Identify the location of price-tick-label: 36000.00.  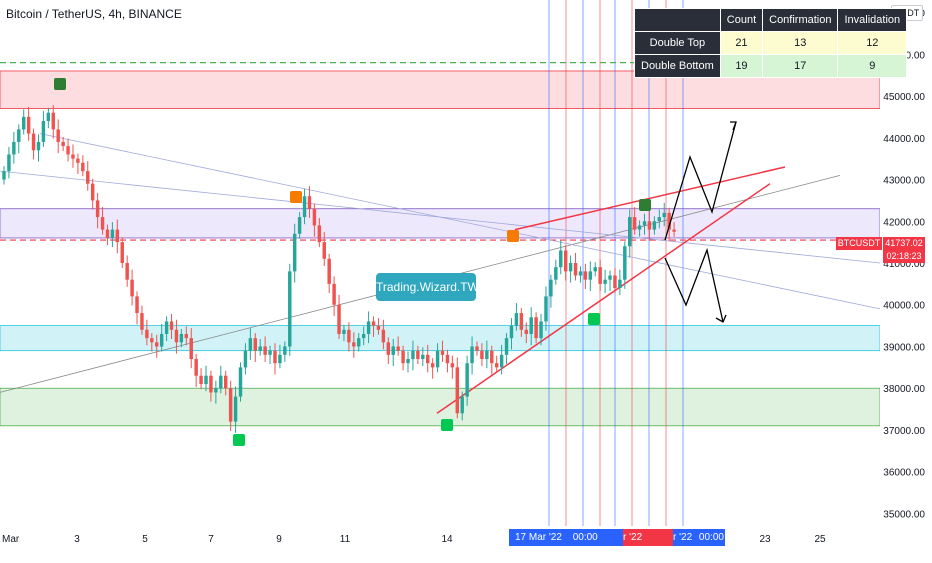
(904, 473).